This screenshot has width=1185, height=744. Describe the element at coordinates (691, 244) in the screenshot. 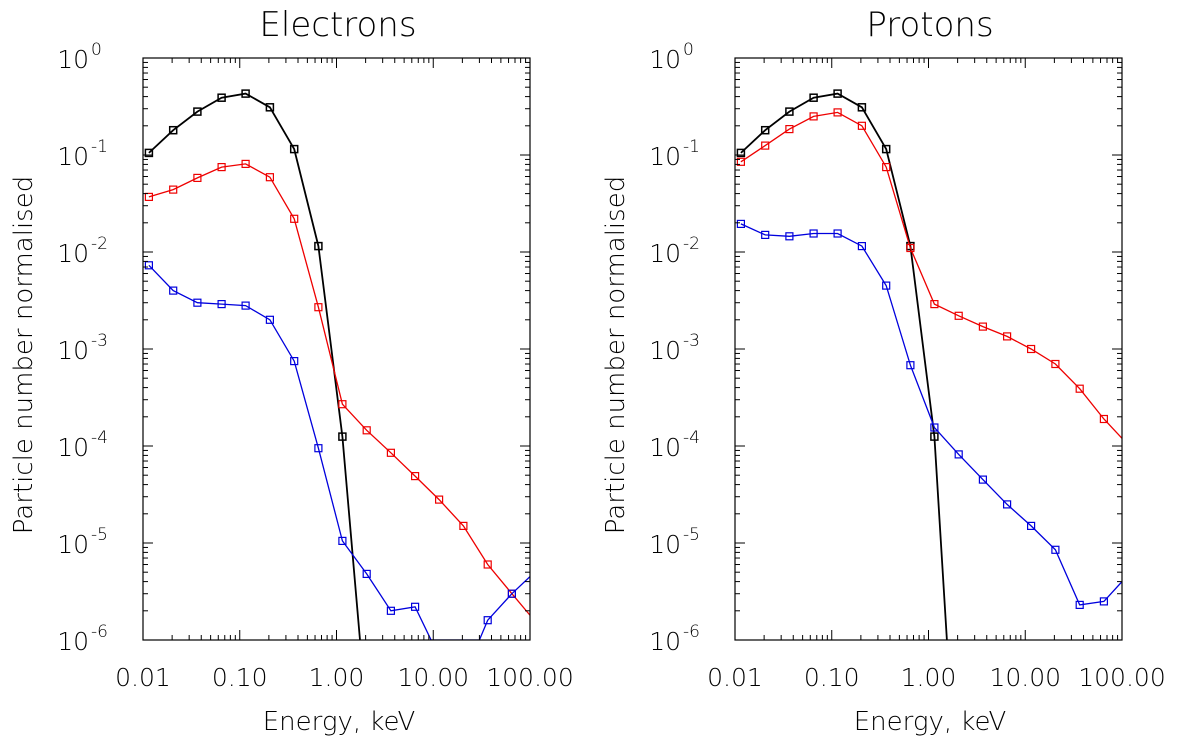

I see `y-tick-exponent: -2` at that location.